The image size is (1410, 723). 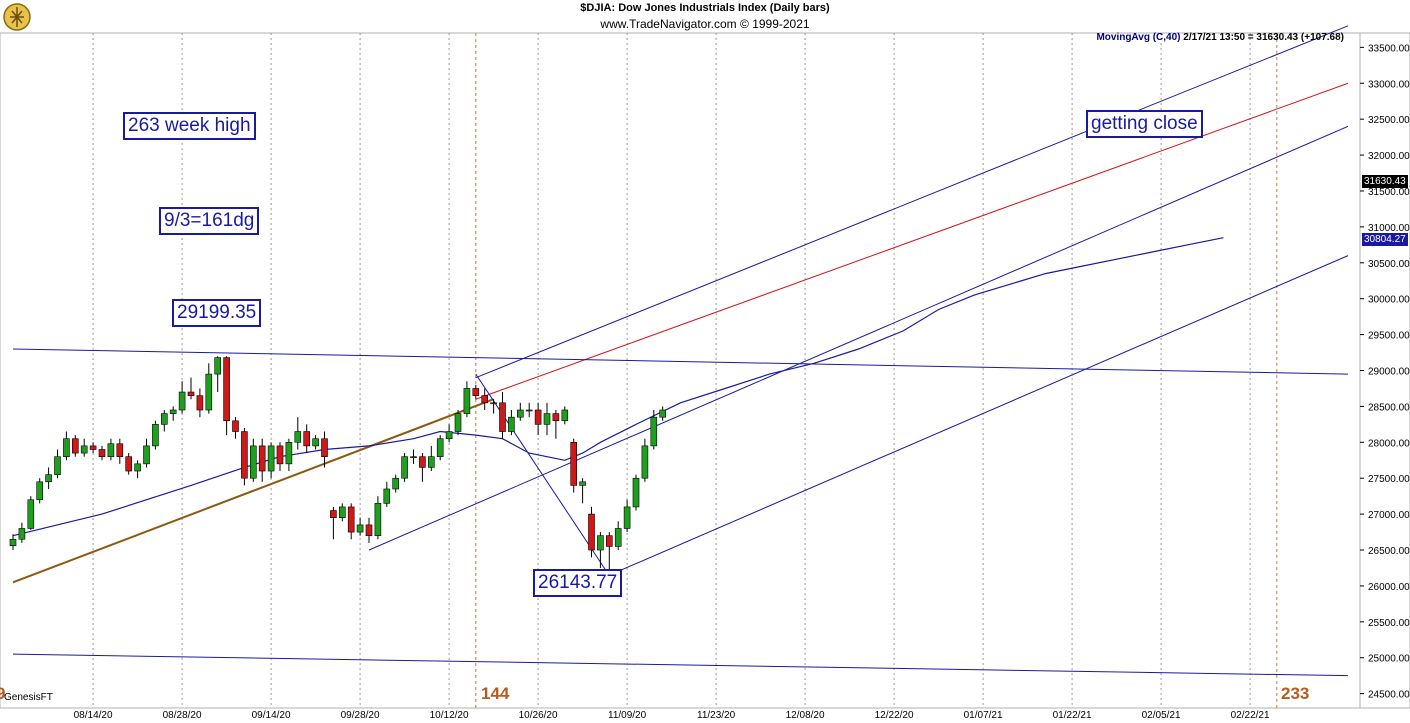 I want to click on x-tick-label: 02/22/21, so click(x=1250, y=715).